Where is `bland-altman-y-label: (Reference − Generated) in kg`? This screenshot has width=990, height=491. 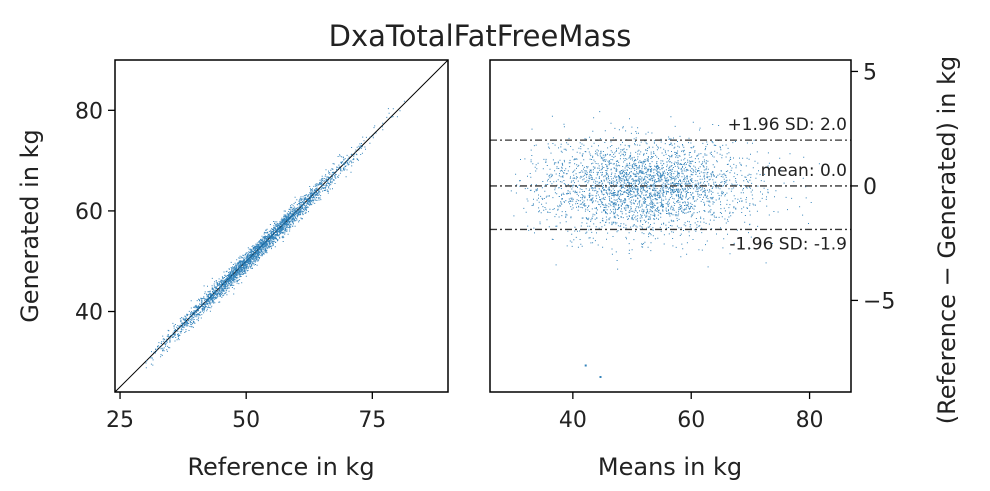
bland-altman-y-label: (Reference − Generated) in kg is located at coordinates (947, 240).